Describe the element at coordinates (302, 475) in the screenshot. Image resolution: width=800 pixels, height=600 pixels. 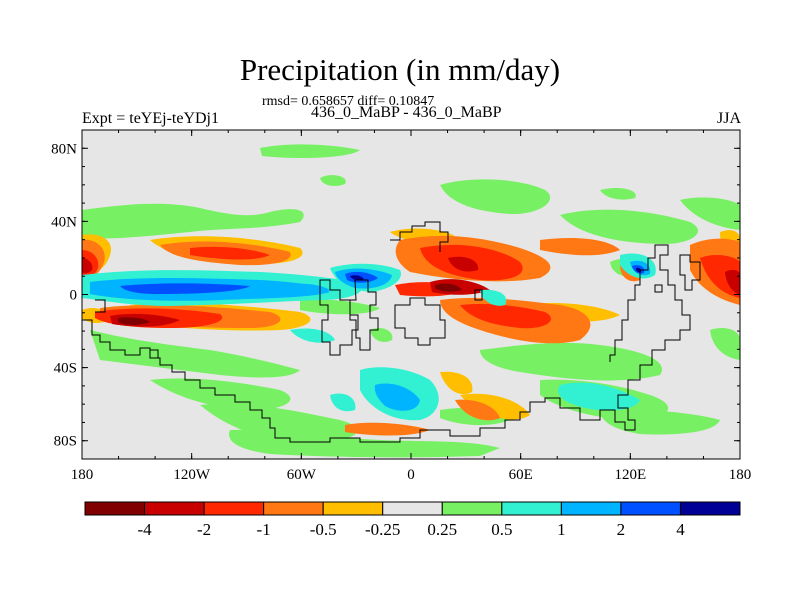
I see `x-tick-label: 60W` at that location.